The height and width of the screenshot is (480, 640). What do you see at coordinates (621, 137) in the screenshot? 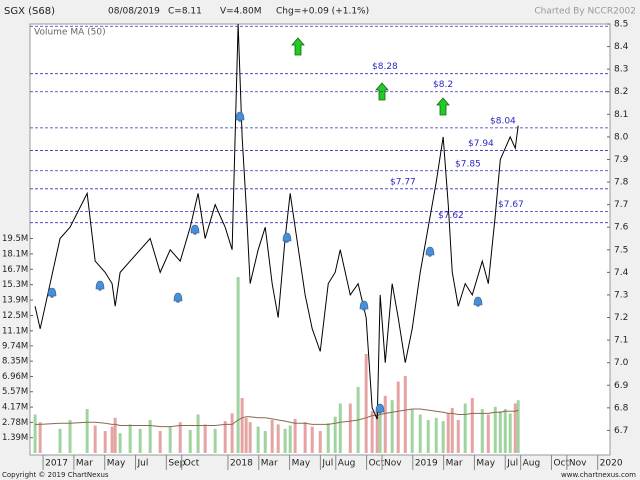
I see `y-tick-label: 8.0` at bounding box center [621, 137].